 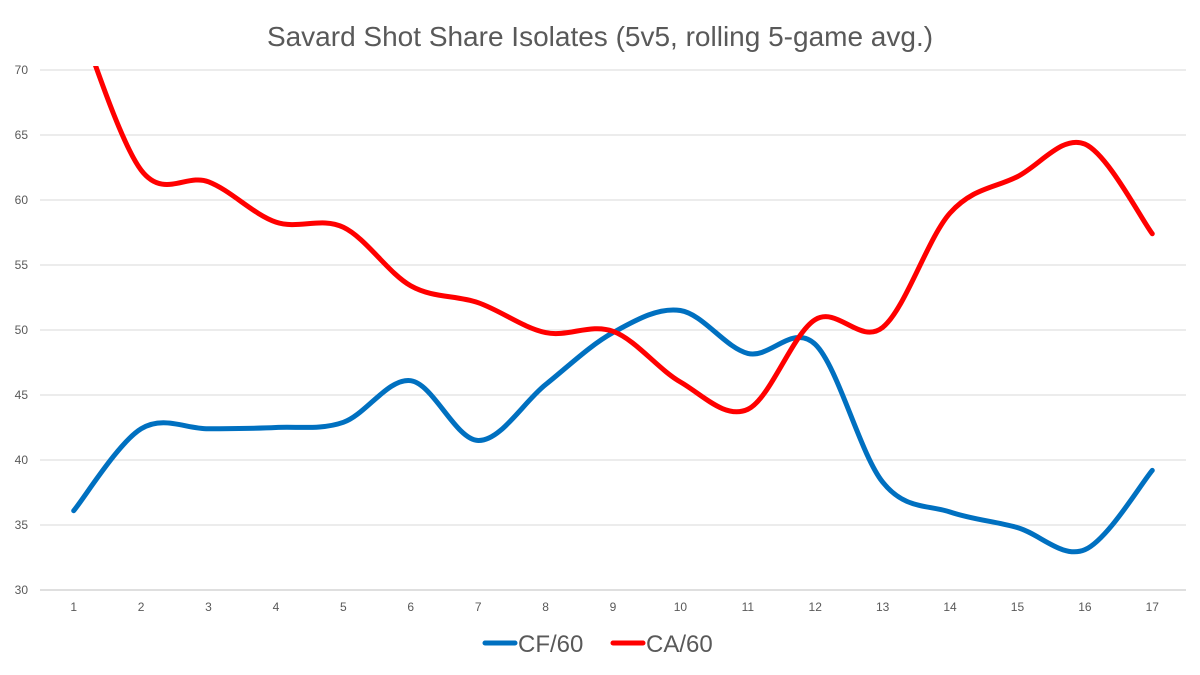 What do you see at coordinates (343, 607) in the screenshot?
I see `x-tick-label: 5` at bounding box center [343, 607].